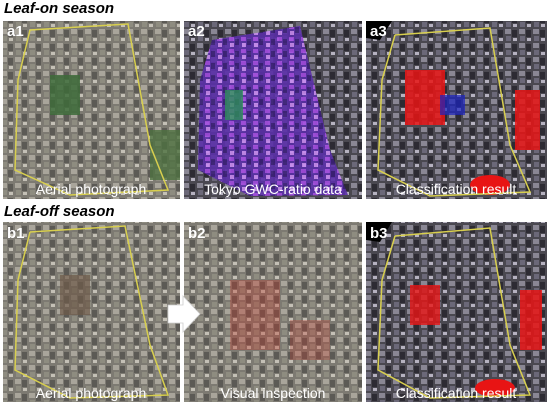 The height and width of the screenshot is (406, 550). What do you see at coordinates (59, 211) in the screenshot?
I see `section-title: Leaf-off season` at bounding box center [59, 211].